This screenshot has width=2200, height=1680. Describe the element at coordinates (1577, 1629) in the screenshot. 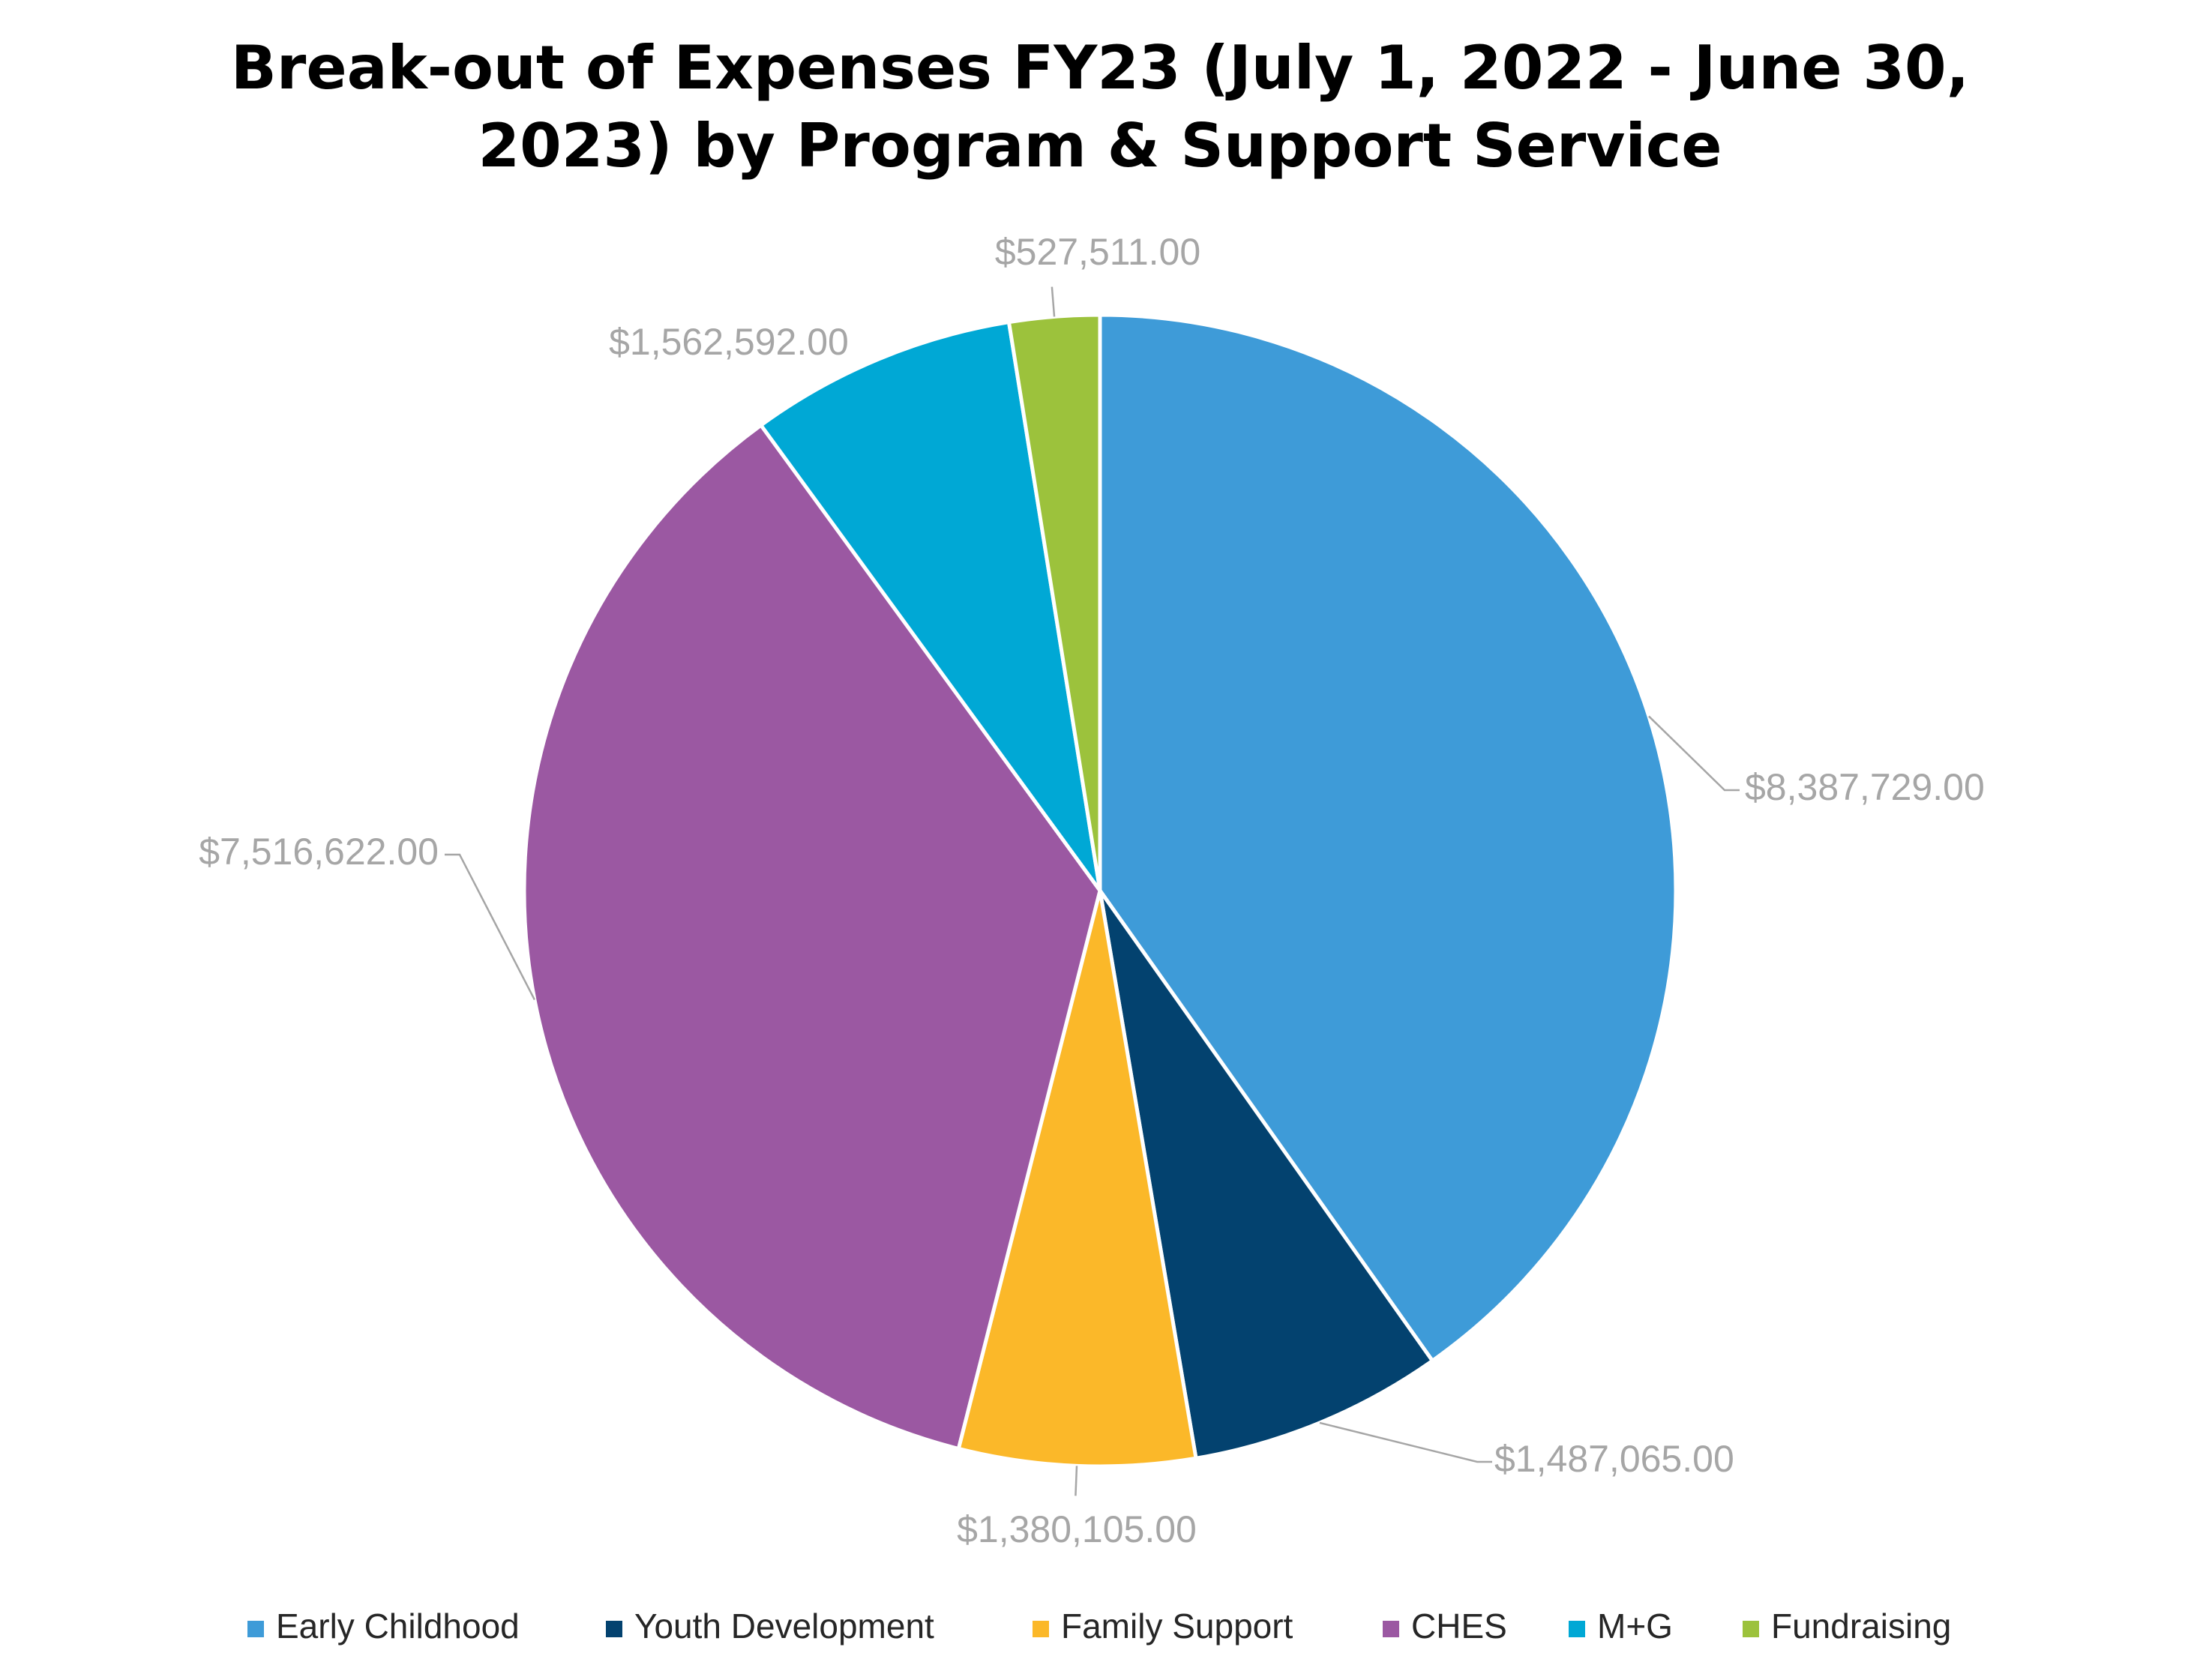

I see `legend-swatch-m-g` at that location.